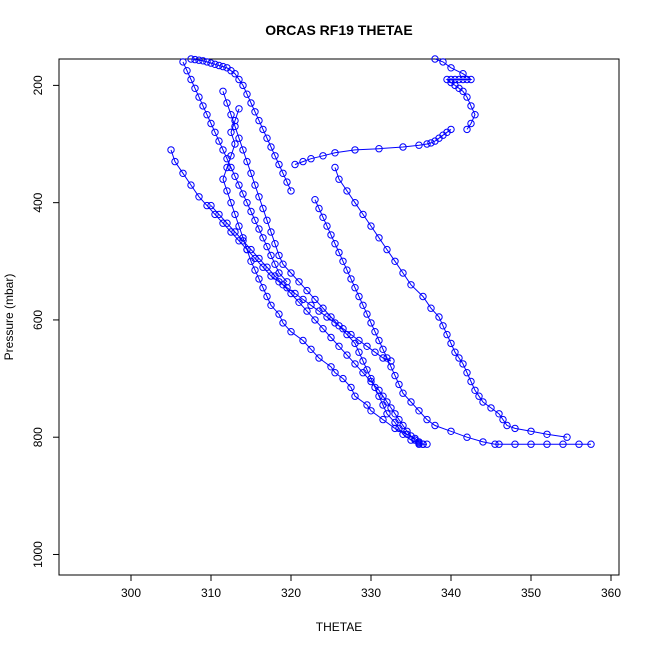 The width and height of the screenshot is (650, 650). What do you see at coordinates (38, 554) in the screenshot?
I see `y-tick-label: 1000` at bounding box center [38, 554].